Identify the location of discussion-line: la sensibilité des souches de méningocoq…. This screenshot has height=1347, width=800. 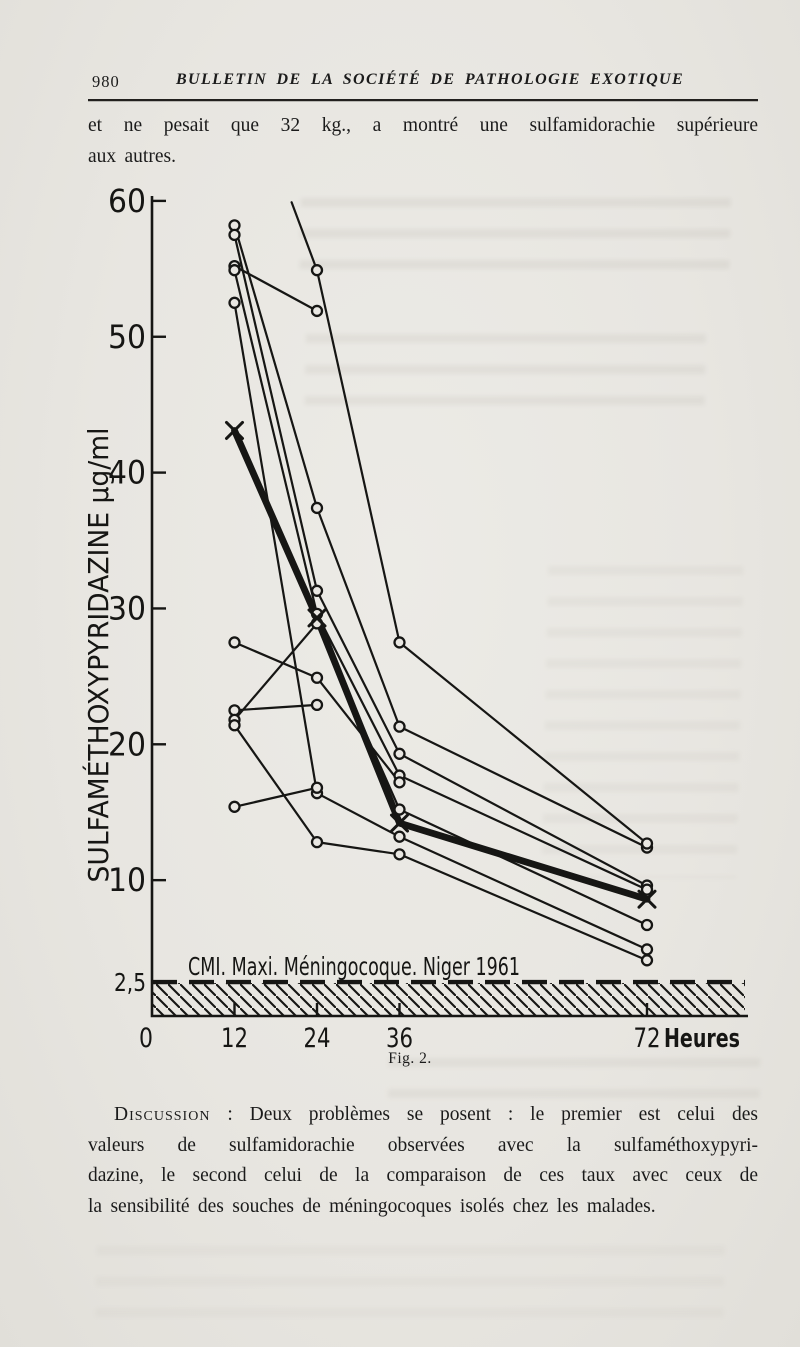
(372, 1206).